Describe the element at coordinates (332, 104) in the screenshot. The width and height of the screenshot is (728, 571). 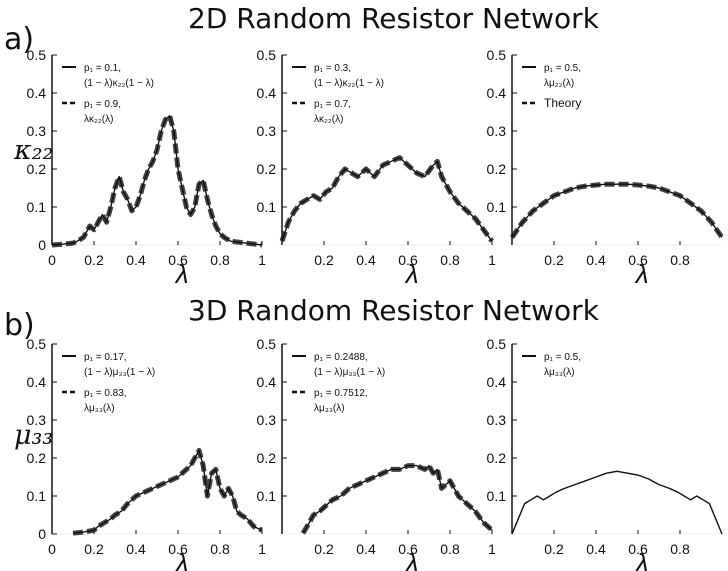
I see `legend-entry: p₁ = 0.7,` at that location.